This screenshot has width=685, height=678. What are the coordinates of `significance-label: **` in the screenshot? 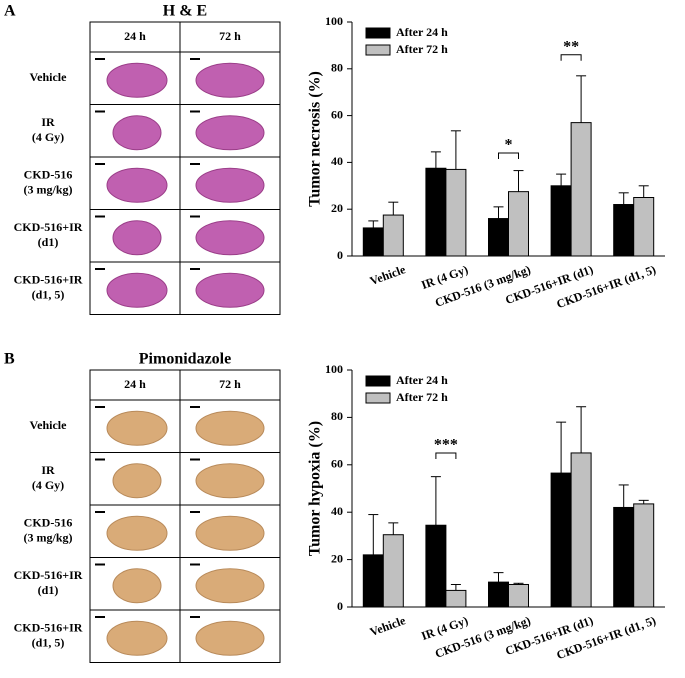 It's located at (571, 46).